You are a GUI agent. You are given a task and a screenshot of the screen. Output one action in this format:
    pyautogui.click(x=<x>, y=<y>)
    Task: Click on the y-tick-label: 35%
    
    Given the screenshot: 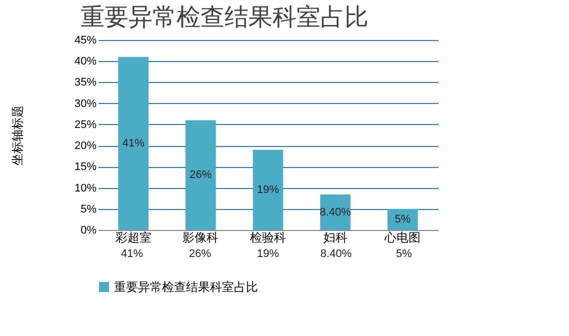 What is the action you would take?
    pyautogui.click(x=85, y=82)
    